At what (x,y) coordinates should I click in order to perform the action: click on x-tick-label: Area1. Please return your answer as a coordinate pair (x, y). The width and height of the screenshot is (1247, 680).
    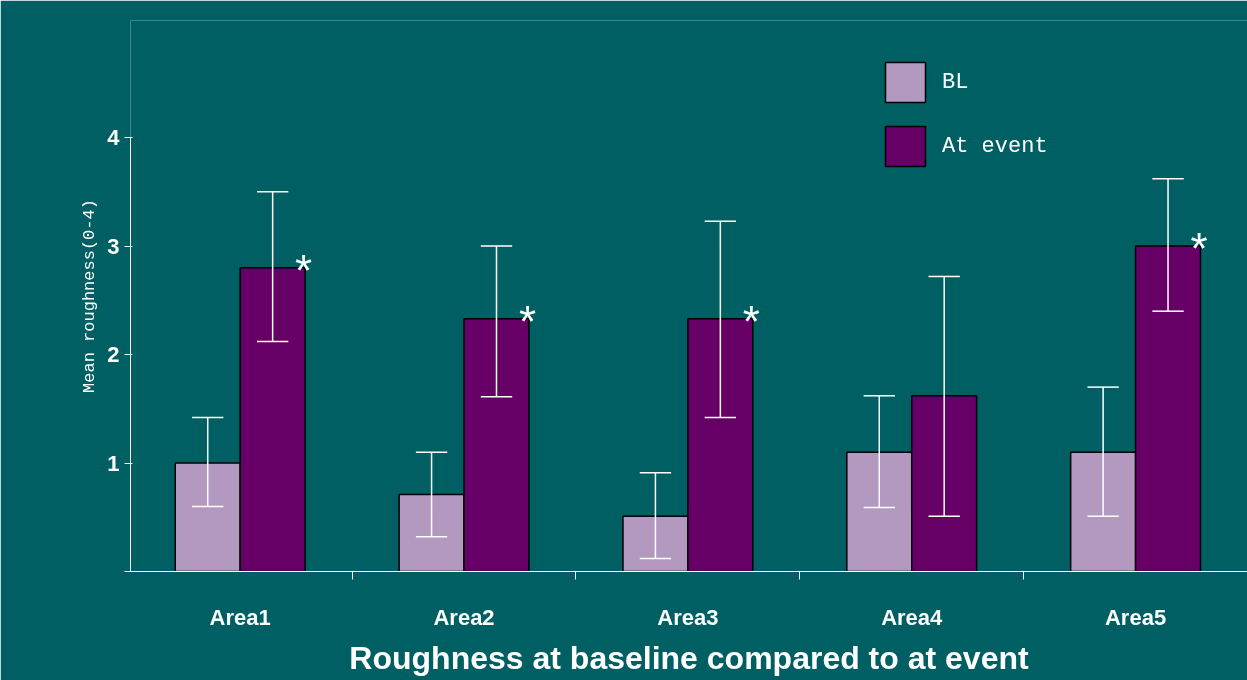
    Looking at the image, I should click on (240, 617).